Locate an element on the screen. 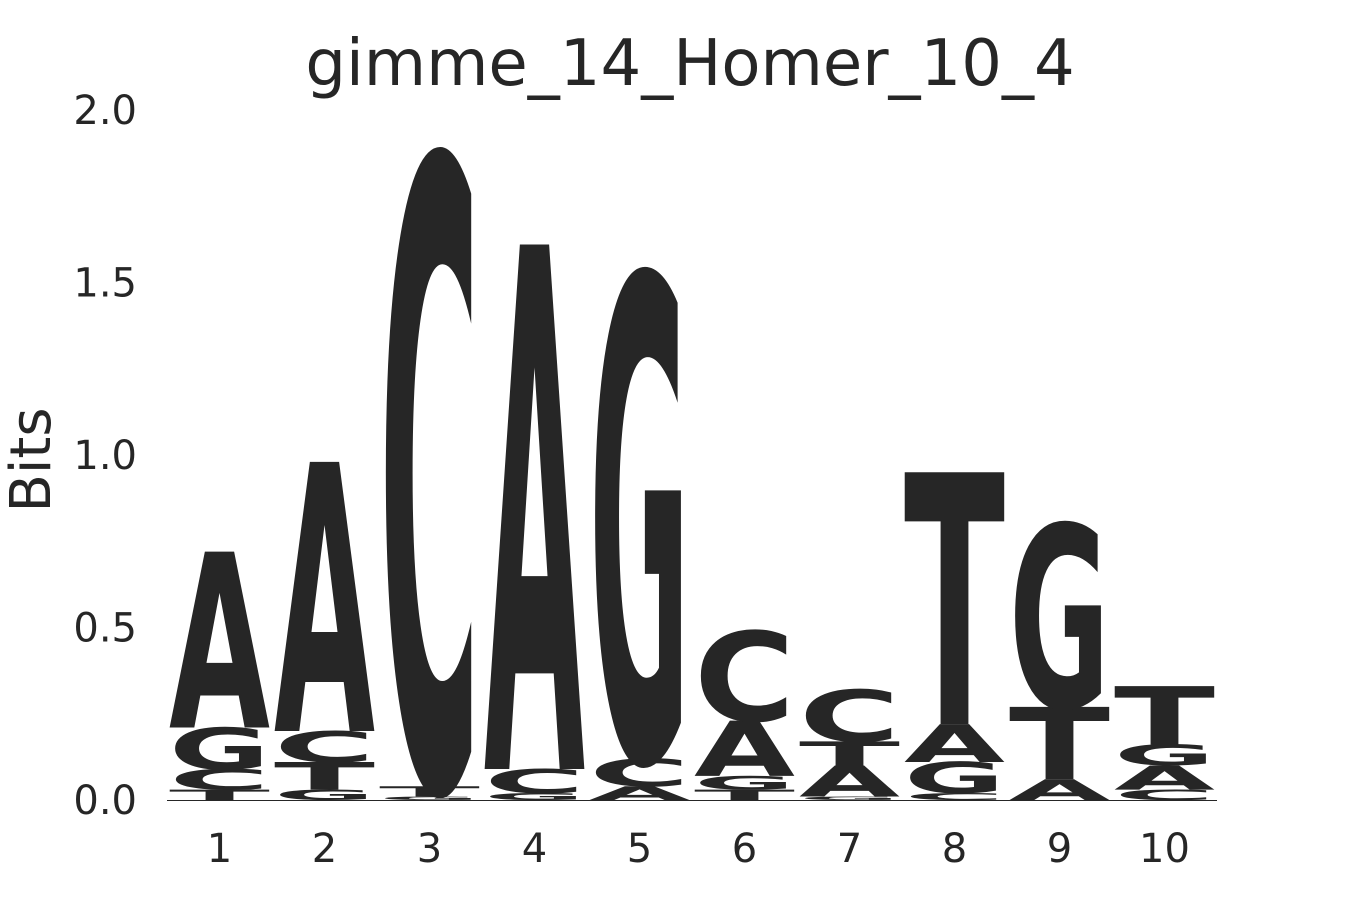  x-tick-label: 4 is located at coordinates (534, 849).